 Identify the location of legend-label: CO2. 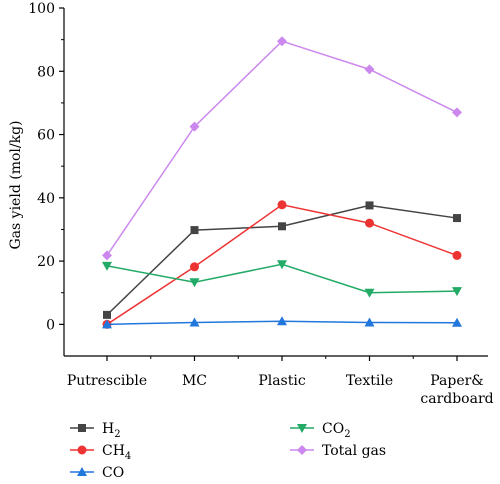
(336, 430).